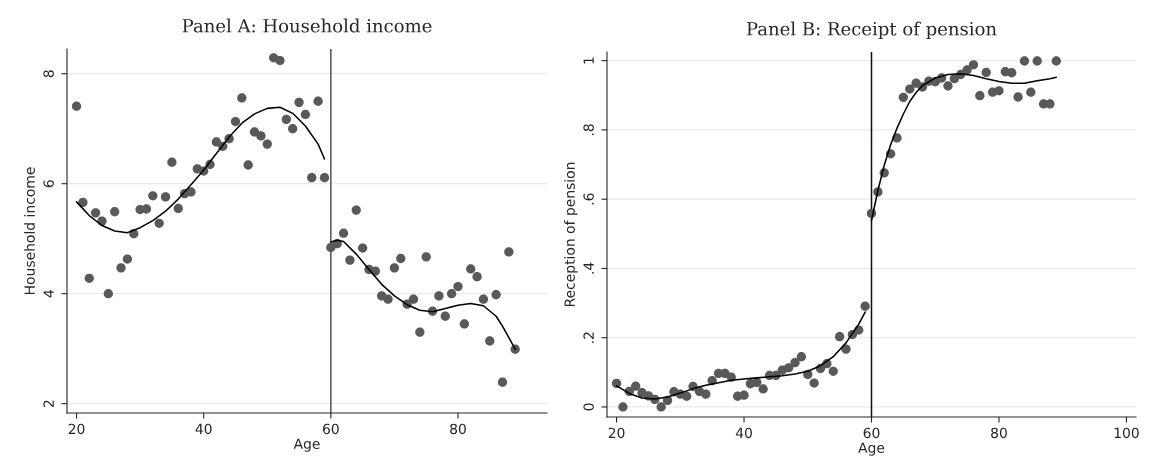  What do you see at coordinates (307, 25) in the screenshot?
I see `chart-title: Panel A: Household income` at bounding box center [307, 25].